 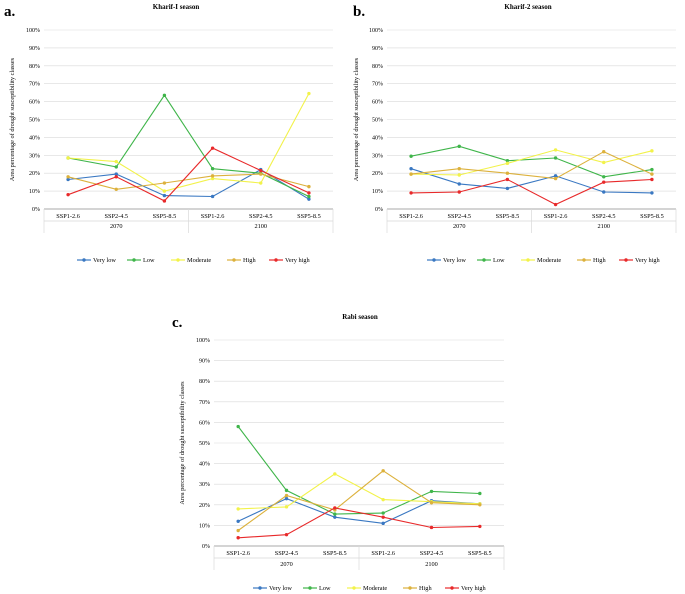 What do you see at coordinates (176, 7) in the screenshot?
I see `chart-title: Kharif-I season` at bounding box center [176, 7].